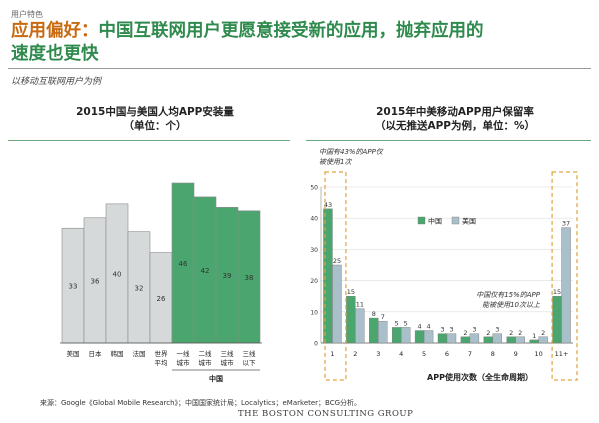 This screenshot has height=423, width=599. I want to click on tick-label: 平均, so click(162, 362).